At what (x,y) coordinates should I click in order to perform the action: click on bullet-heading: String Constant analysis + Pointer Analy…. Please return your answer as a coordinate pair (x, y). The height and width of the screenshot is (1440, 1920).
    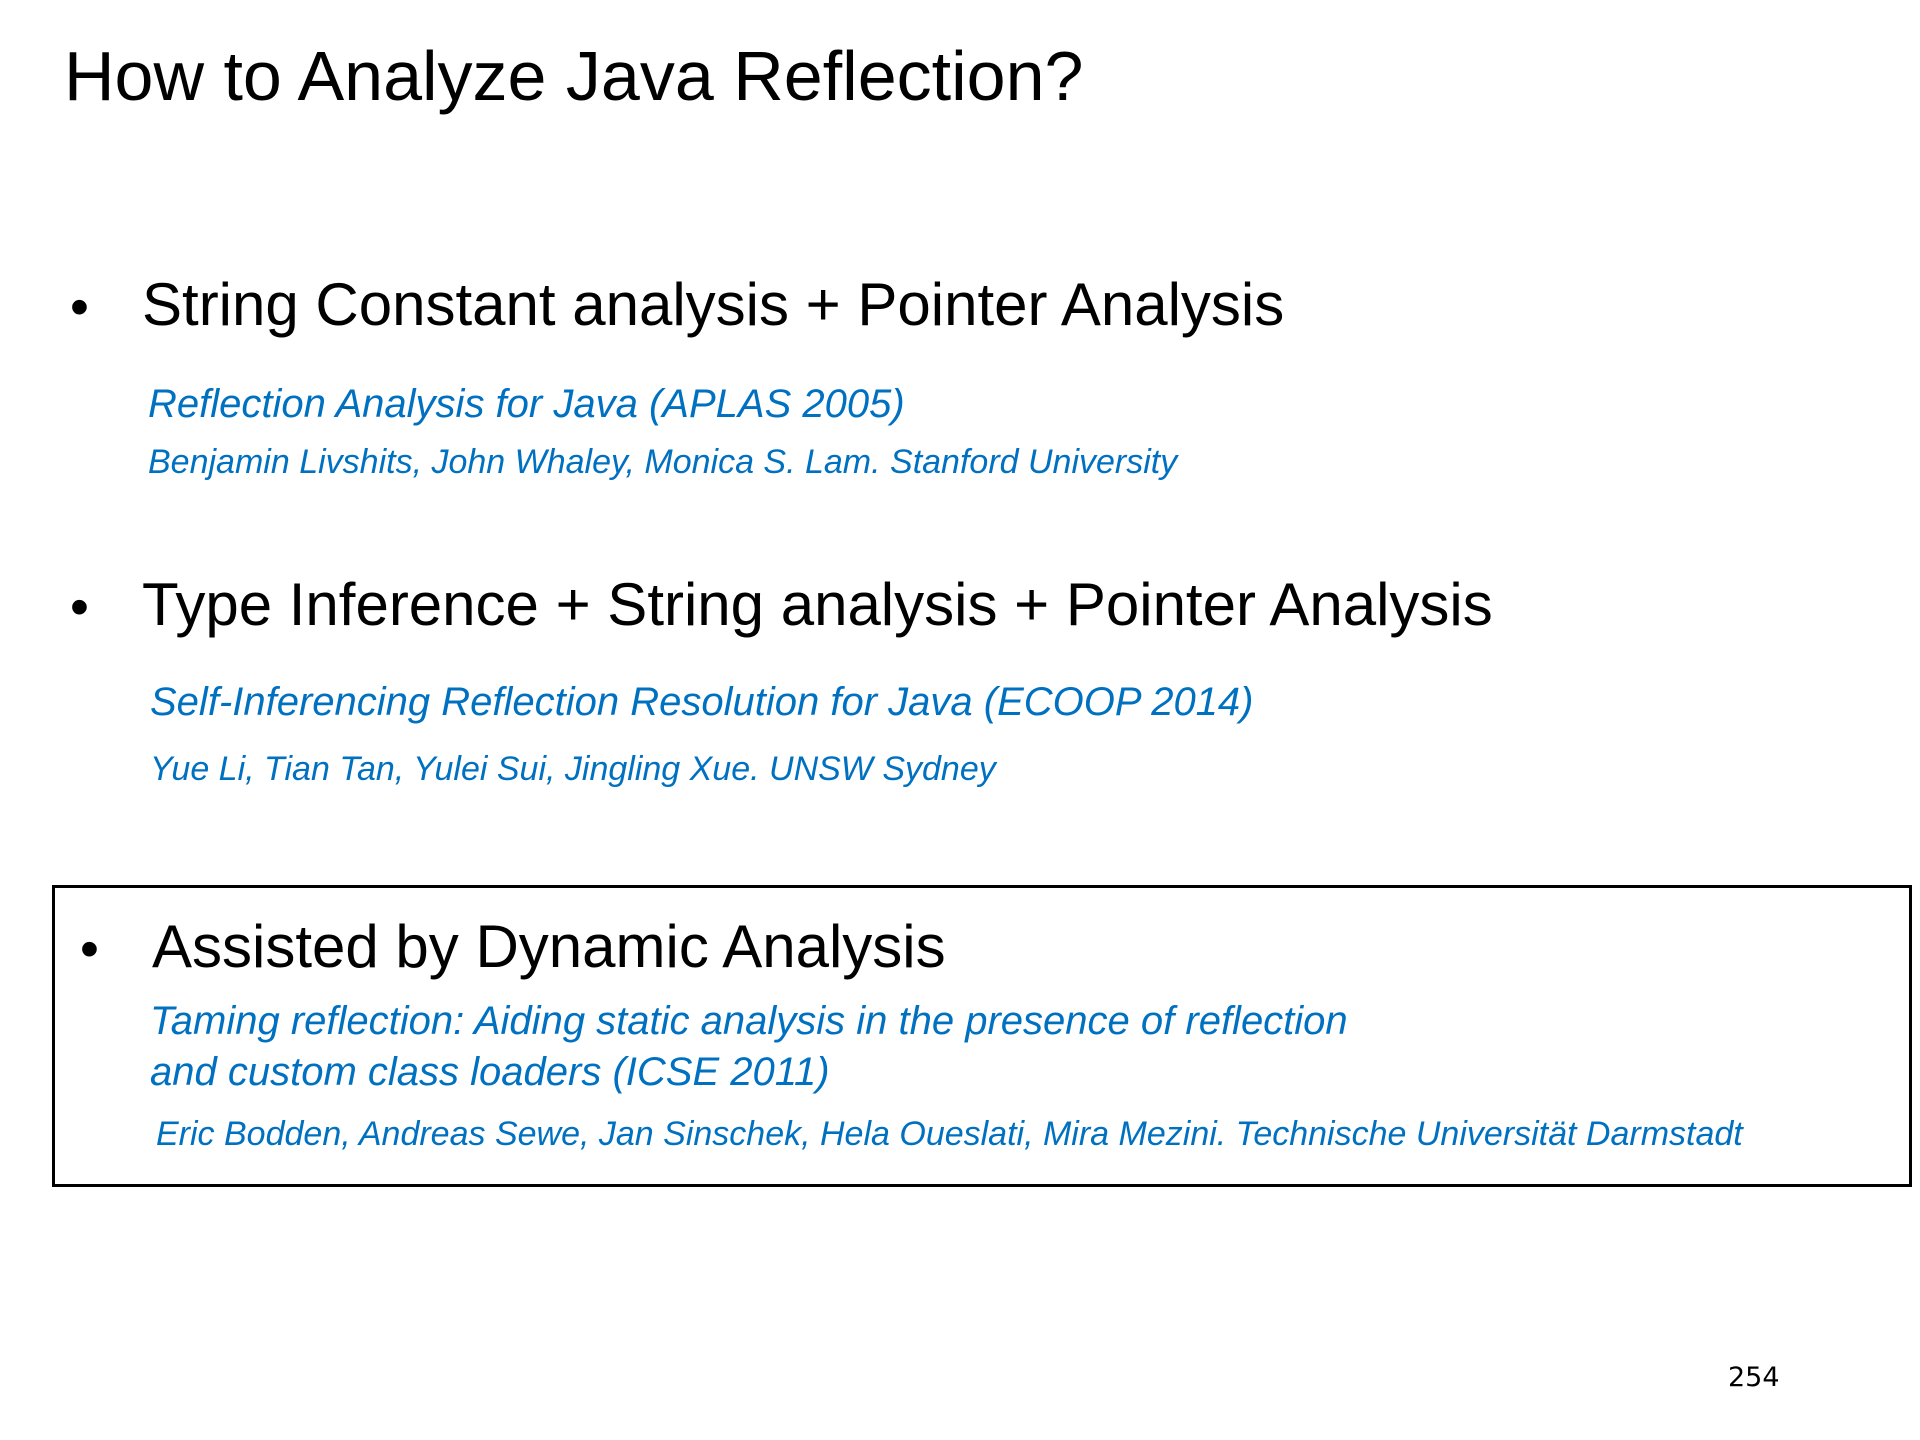
    Looking at the image, I should click on (713, 304).